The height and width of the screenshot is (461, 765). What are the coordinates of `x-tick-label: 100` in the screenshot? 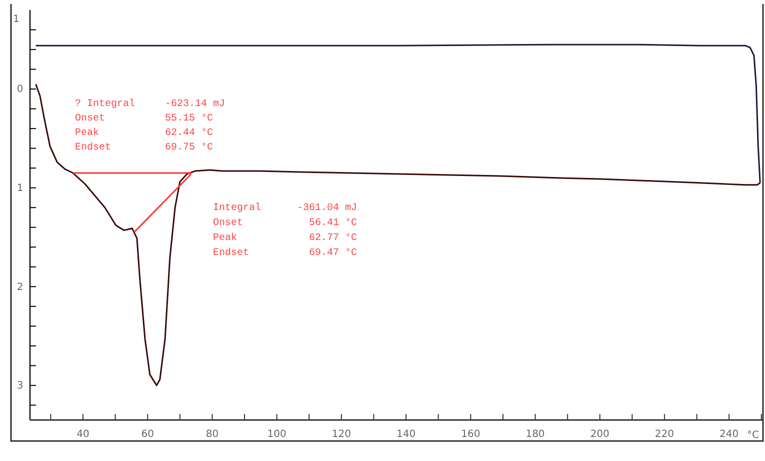 It's located at (276, 434).